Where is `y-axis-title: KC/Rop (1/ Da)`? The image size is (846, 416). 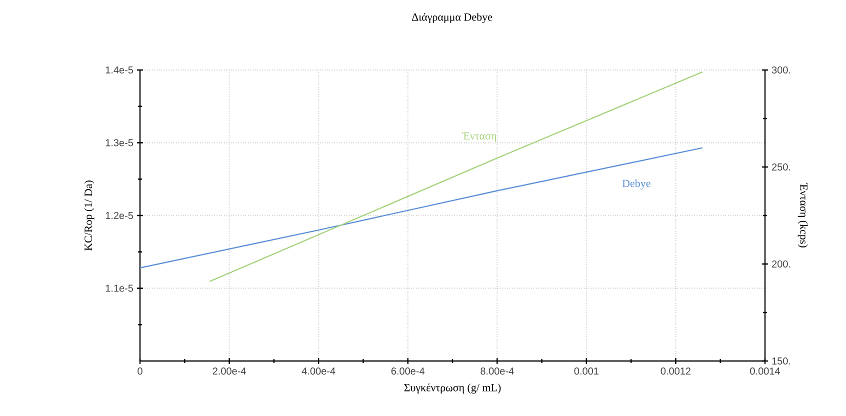 y-axis-title: KC/Rop (1/ Da) is located at coordinates (89, 215).